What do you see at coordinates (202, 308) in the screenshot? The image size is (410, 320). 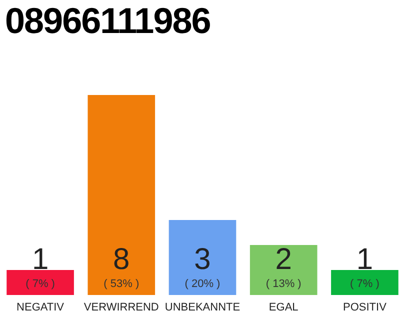 I see `x-tick-label: UNBEKANNTE` at bounding box center [202, 308].